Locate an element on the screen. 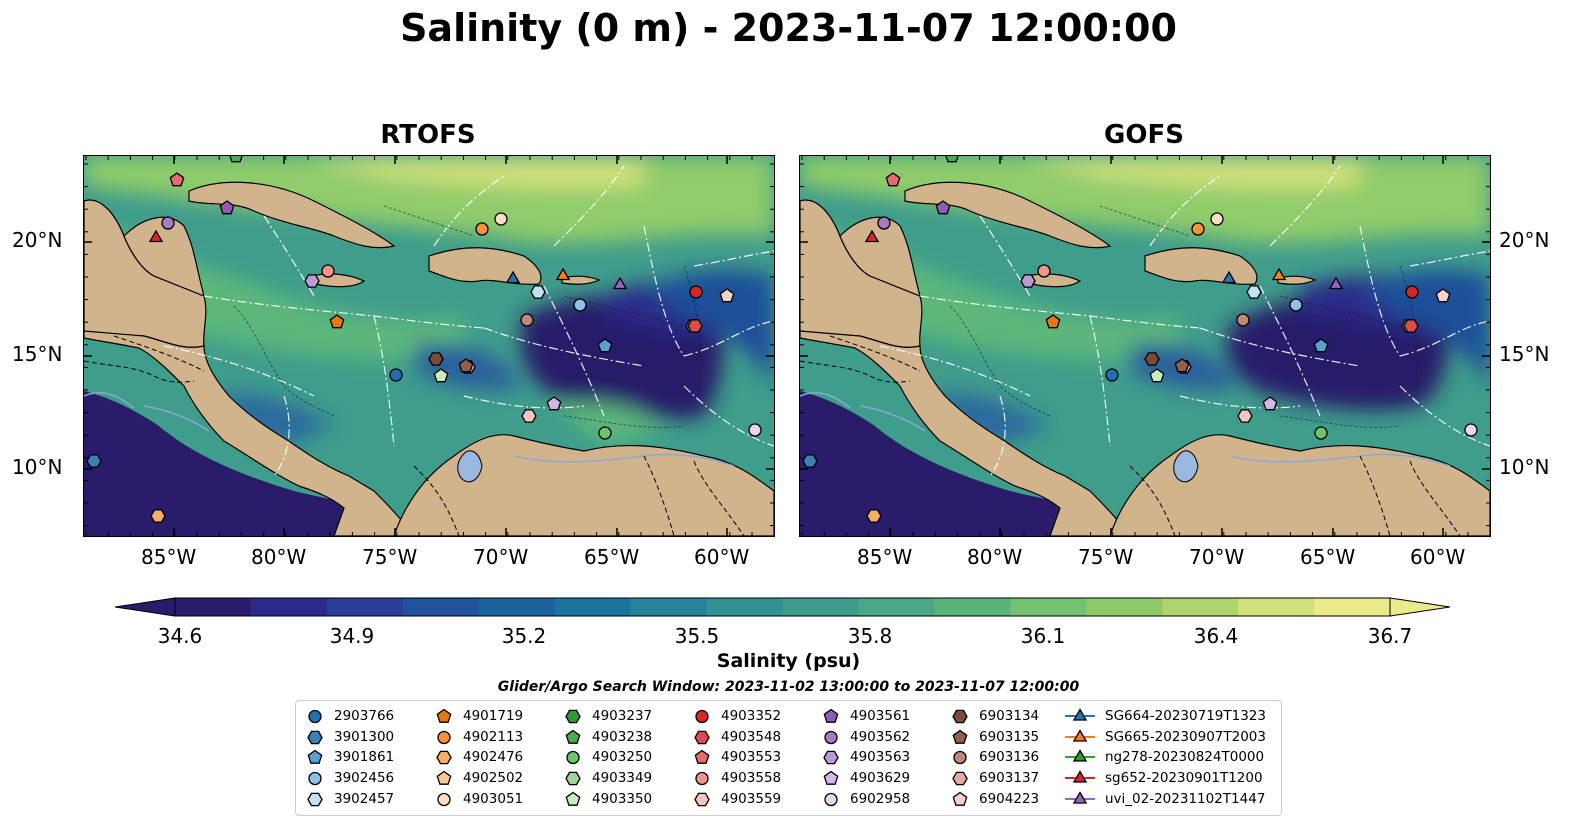 Image resolution: width=1577 pixels, height=827 pixels. lon-tick-label: 85°W is located at coordinates (169, 557).